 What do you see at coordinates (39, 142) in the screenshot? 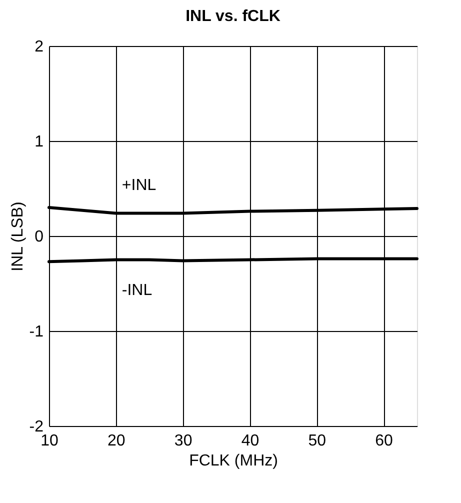
I see `y-tick-label: 1` at bounding box center [39, 142].